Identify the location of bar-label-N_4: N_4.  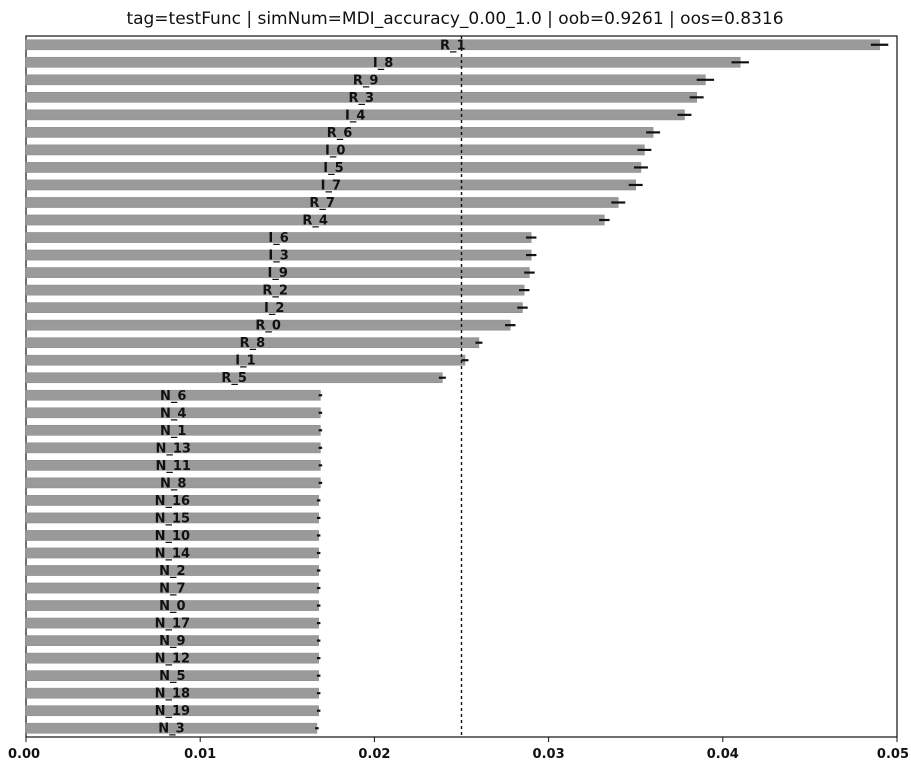
(173, 413).